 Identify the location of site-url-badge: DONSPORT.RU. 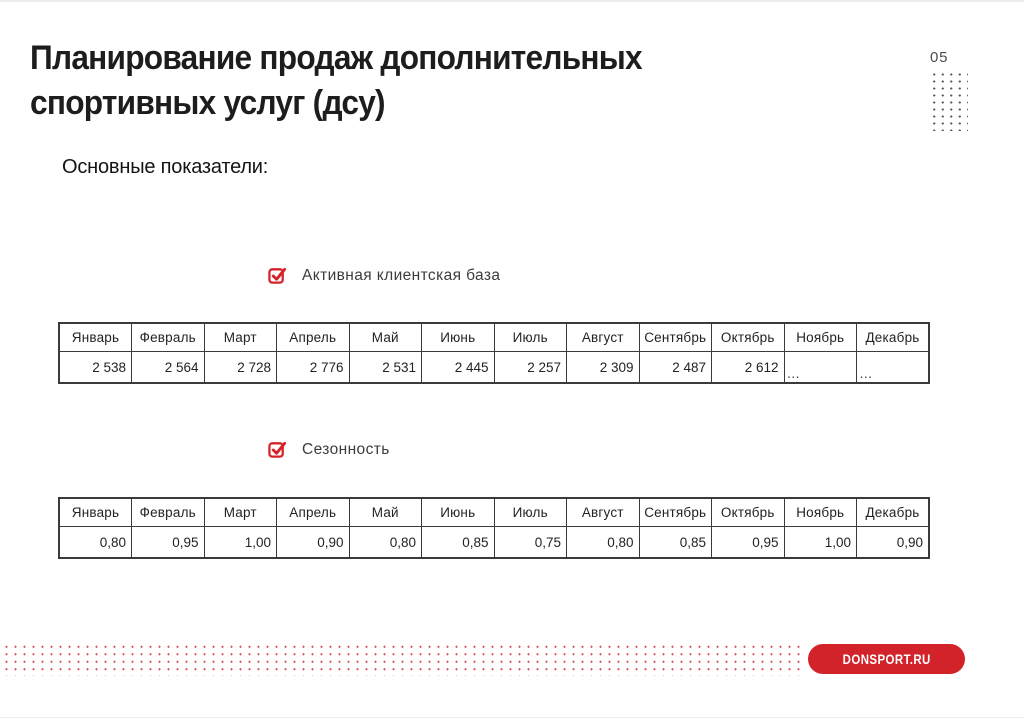
(886, 659).